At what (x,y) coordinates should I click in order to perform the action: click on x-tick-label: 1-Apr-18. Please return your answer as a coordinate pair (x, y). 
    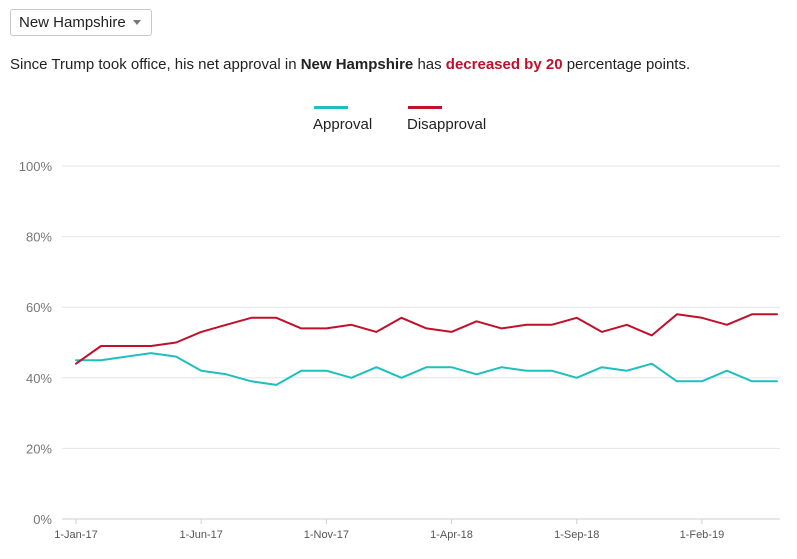
    Looking at the image, I should click on (451, 535).